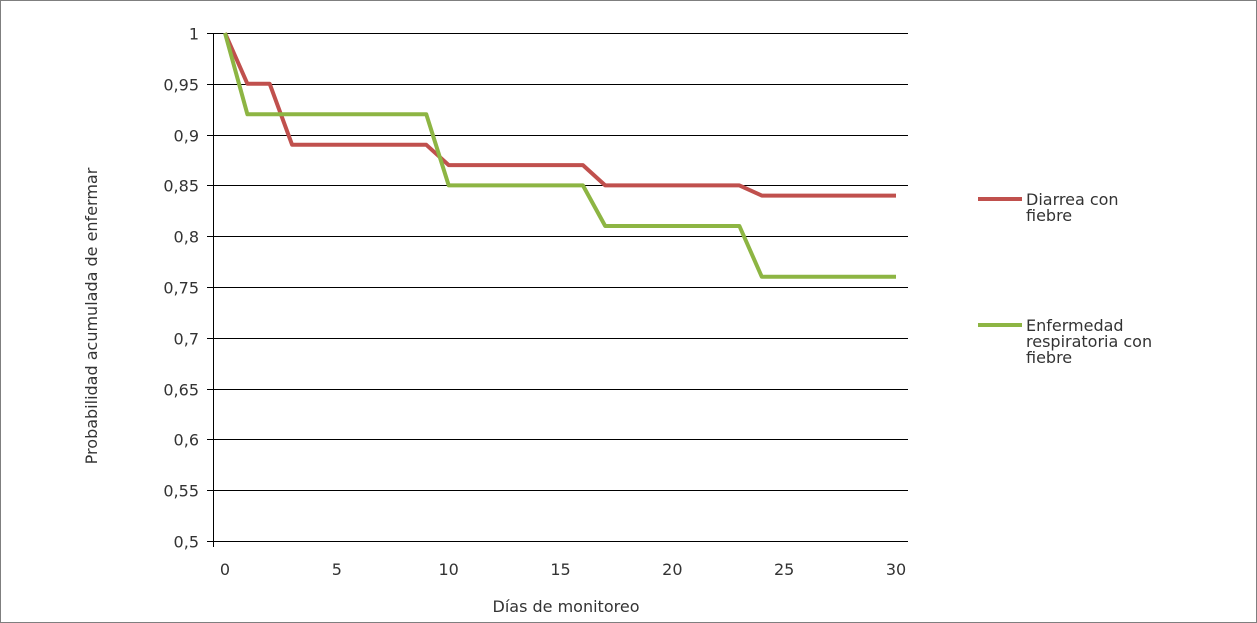 The width and height of the screenshot is (1257, 623). What do you see at coordinates (181, 491) in the screenshot?
I see `y-tick-label: 0,55` at bounding box center [181, 491].